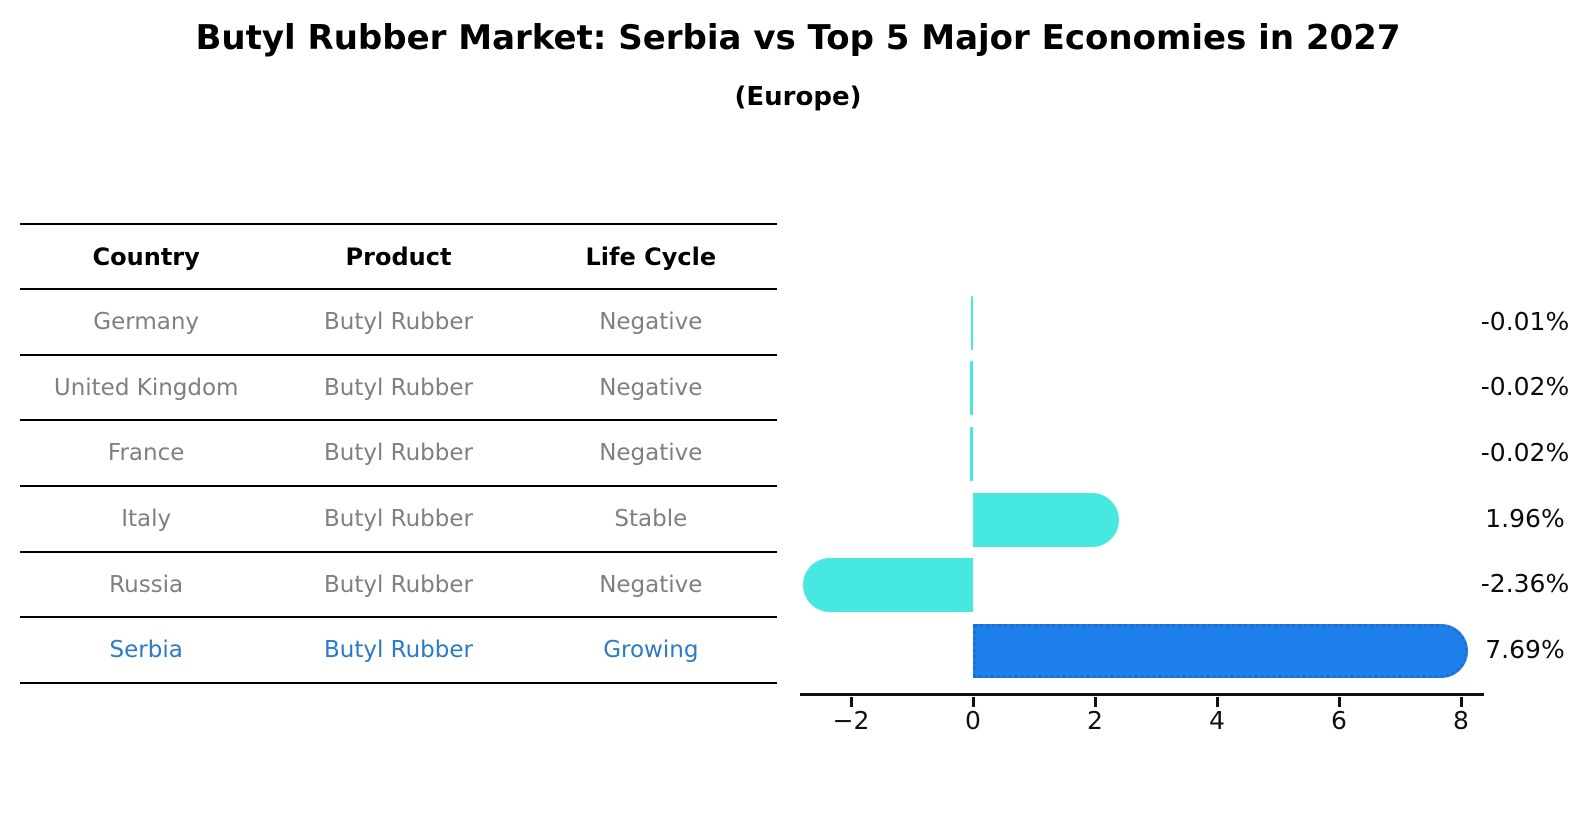 Image resolution: width=1596 pixels, height=823 pixels. I want to click on value-label-germany: -0.01%, so click(1525, 321).